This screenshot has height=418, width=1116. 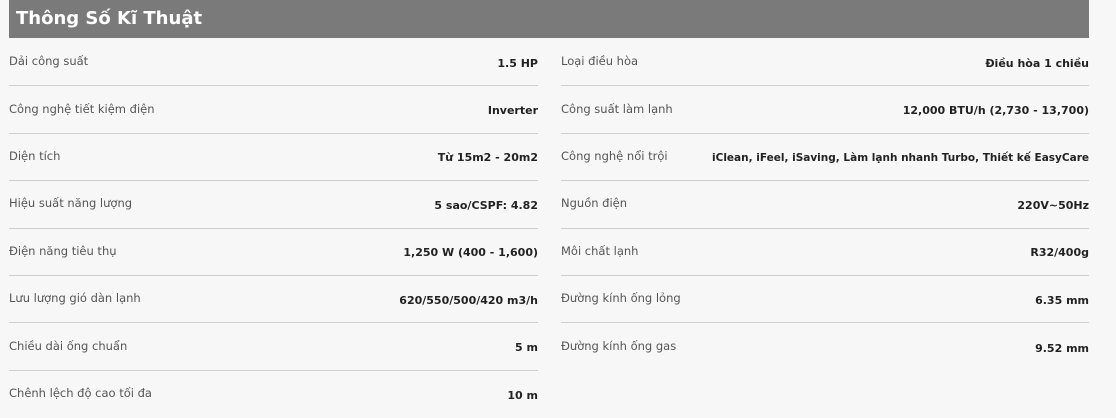 I want to click on spec-value: 5 m, so click(x=526, y=348).